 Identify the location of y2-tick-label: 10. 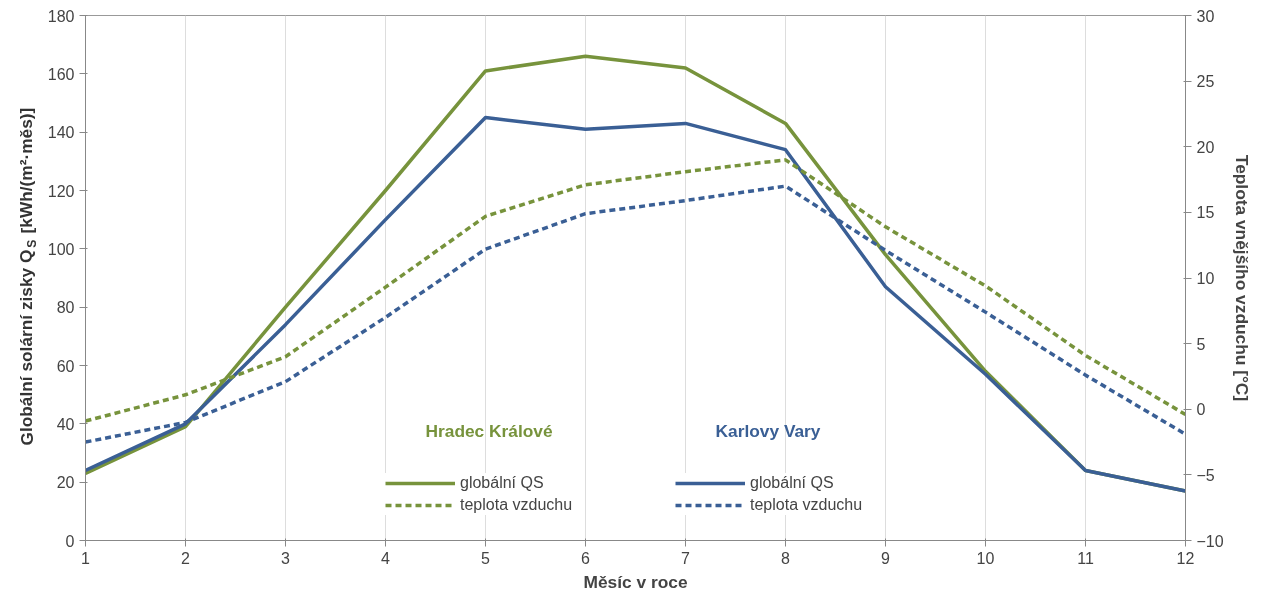
(1205, 278).